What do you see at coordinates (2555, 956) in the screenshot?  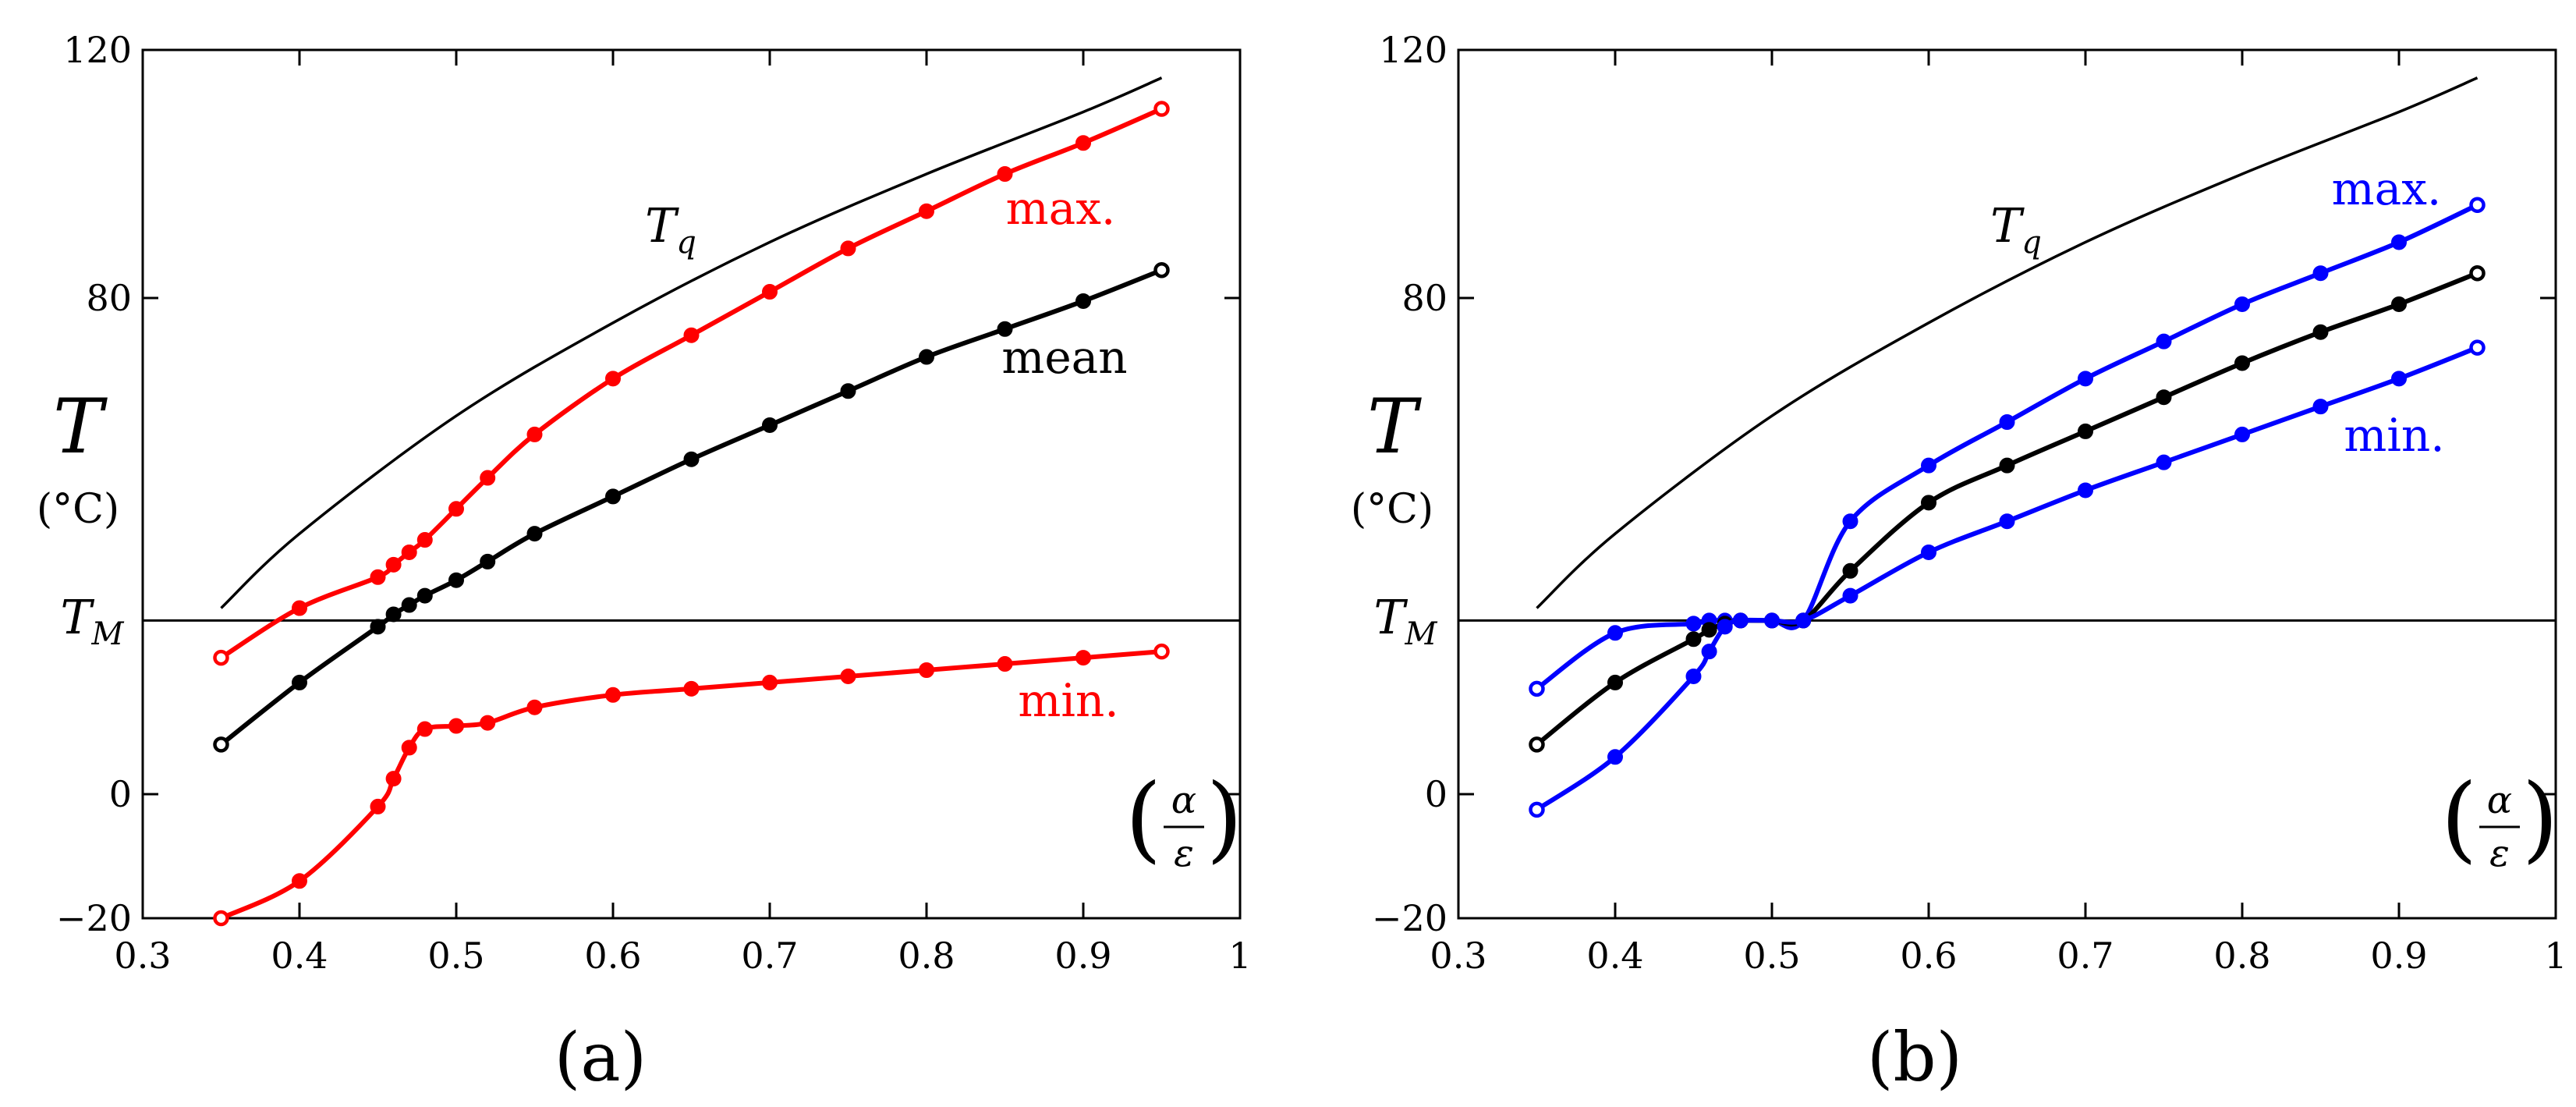 I see `x-tick-label: 1` at bounding box center [2555, 956].